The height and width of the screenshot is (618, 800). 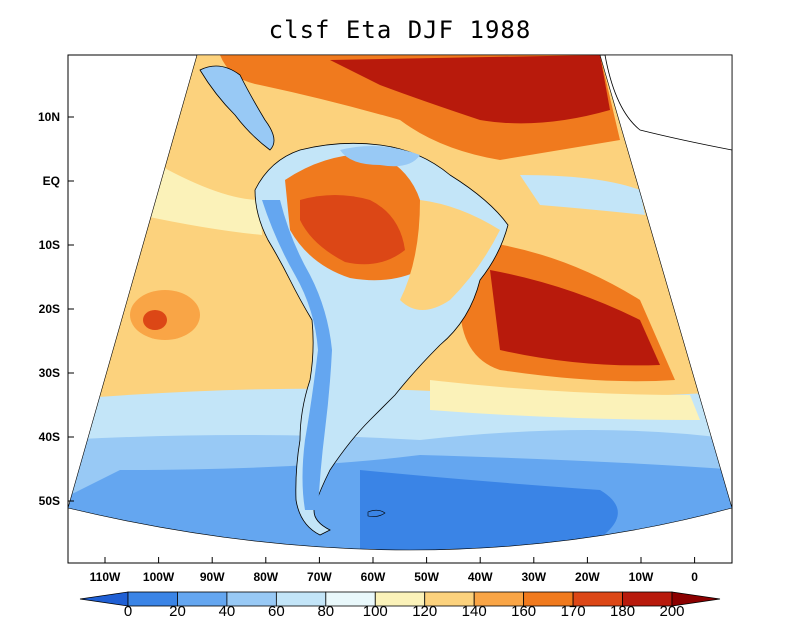 I want to click on colorbar-label: 200, so click(x=671, y=610).